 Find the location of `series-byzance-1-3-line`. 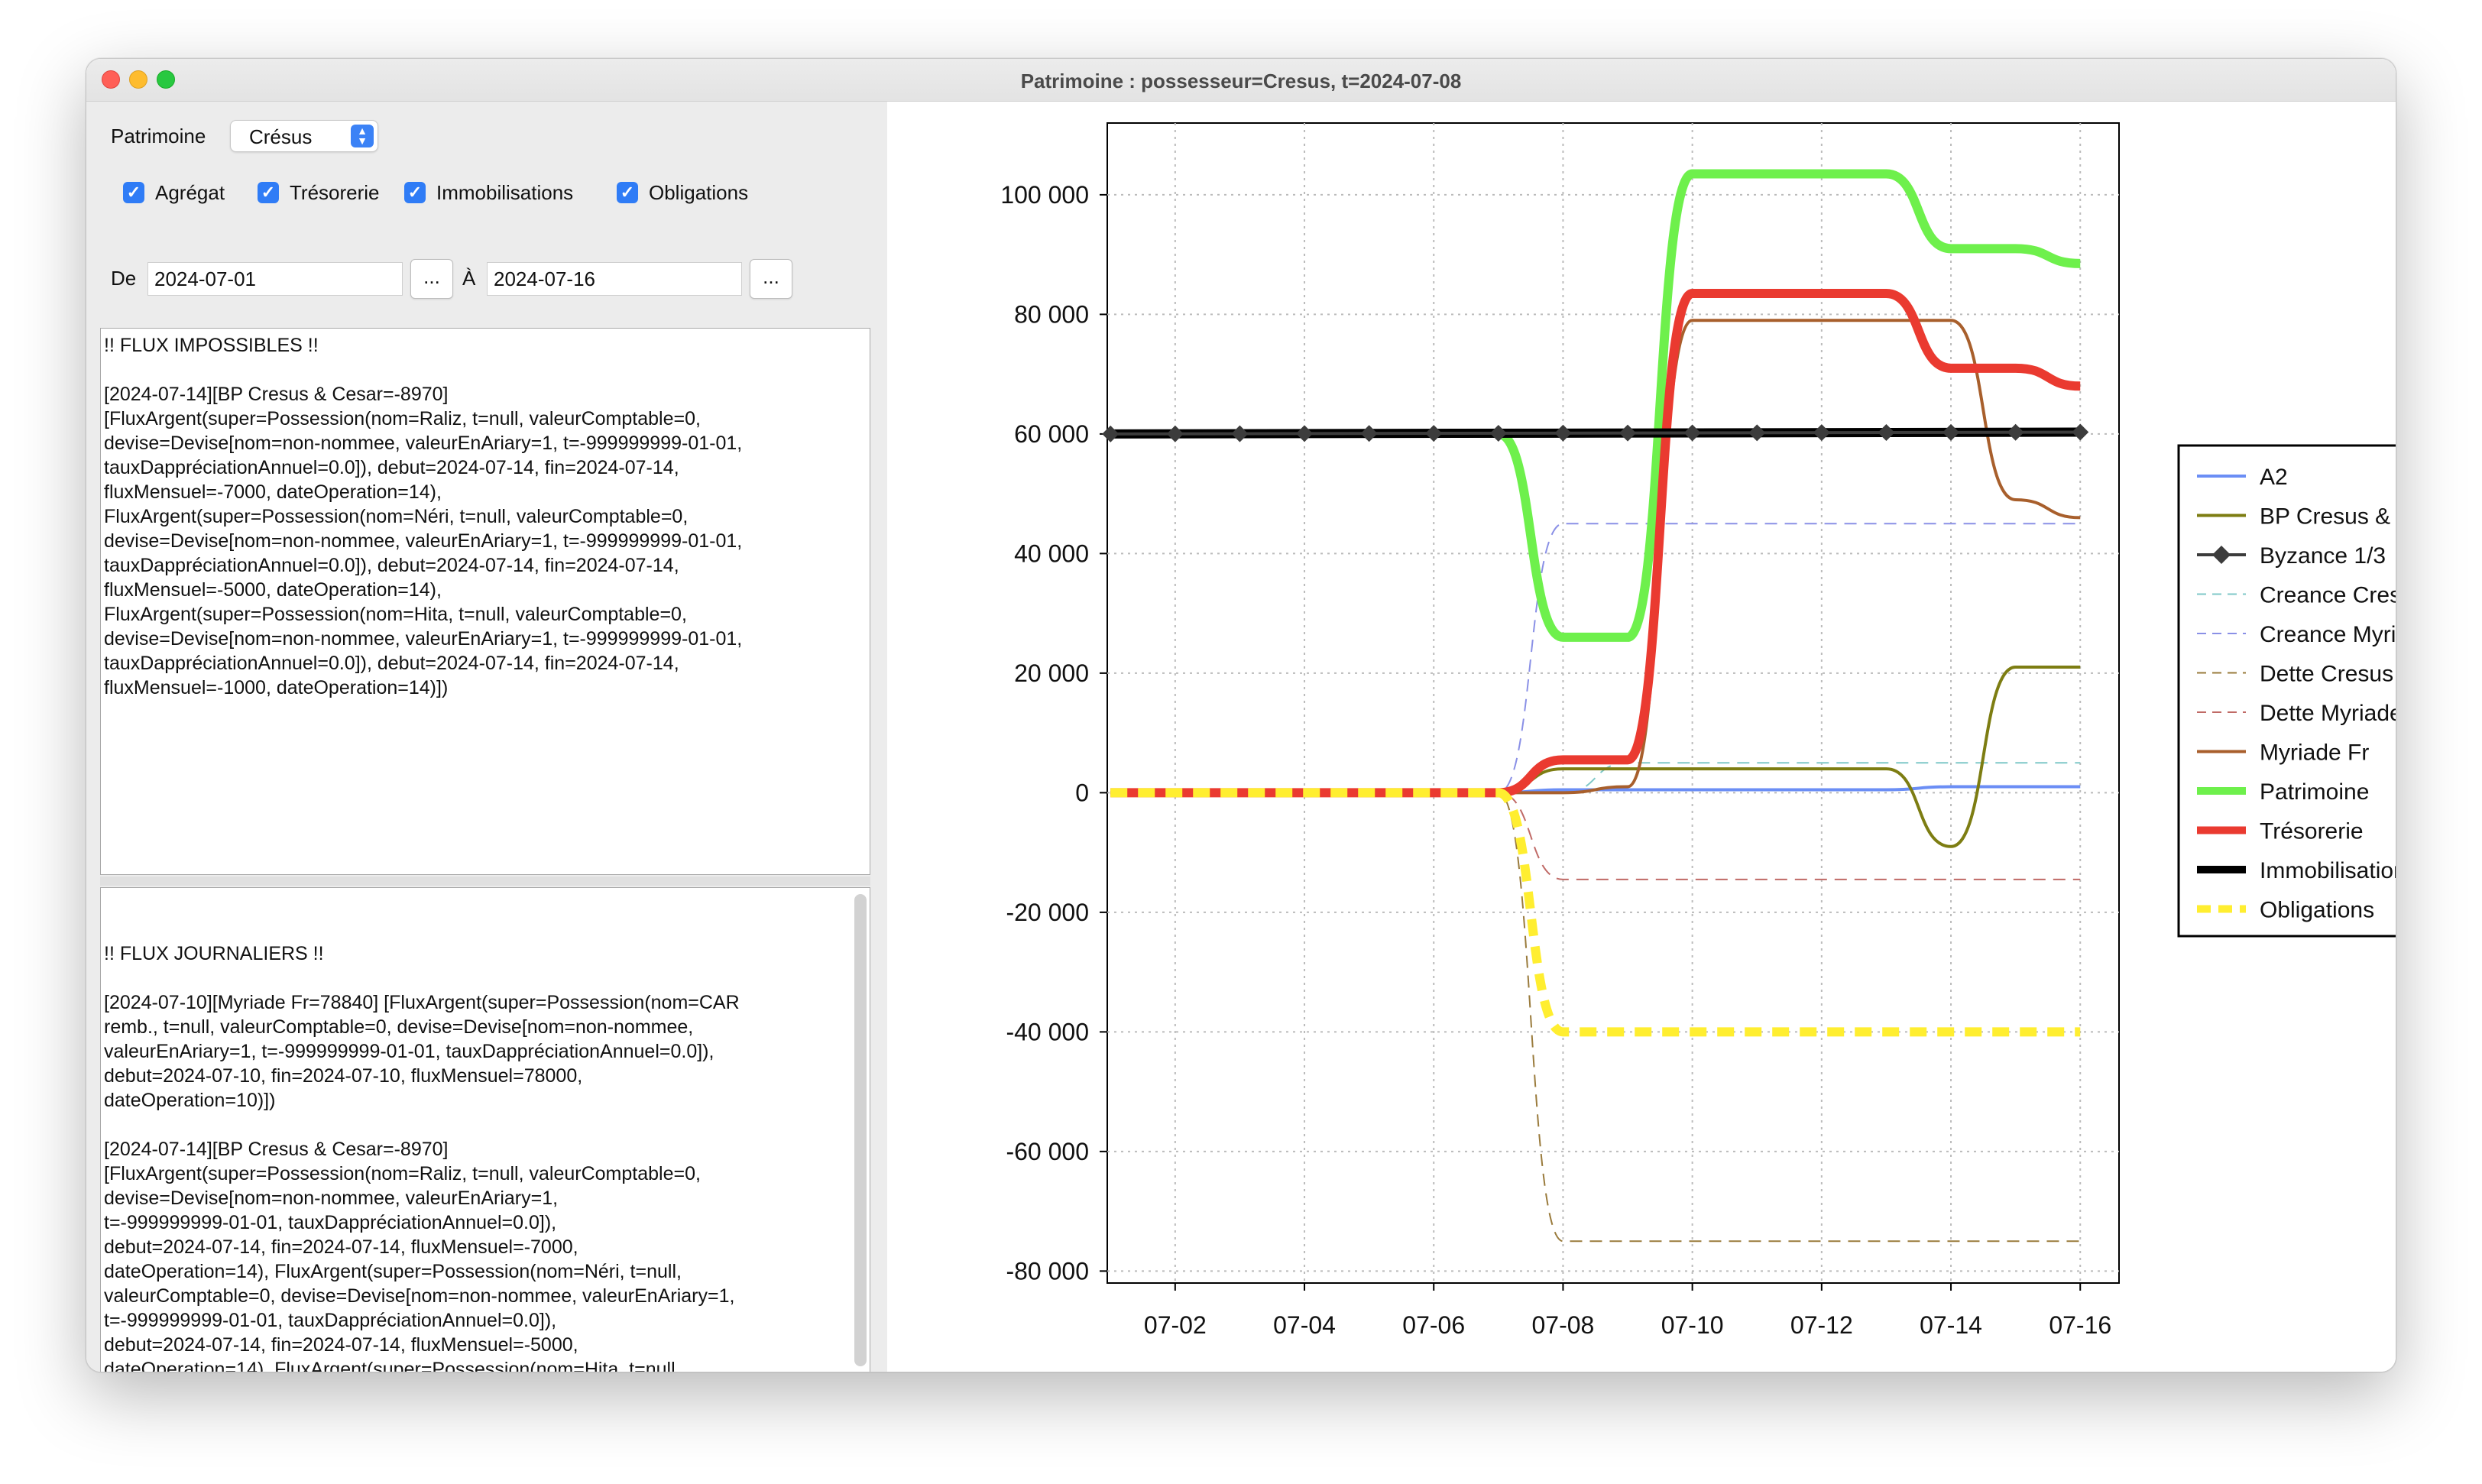

series-byzance-1-3-line is located at coordinates (1595, 433).